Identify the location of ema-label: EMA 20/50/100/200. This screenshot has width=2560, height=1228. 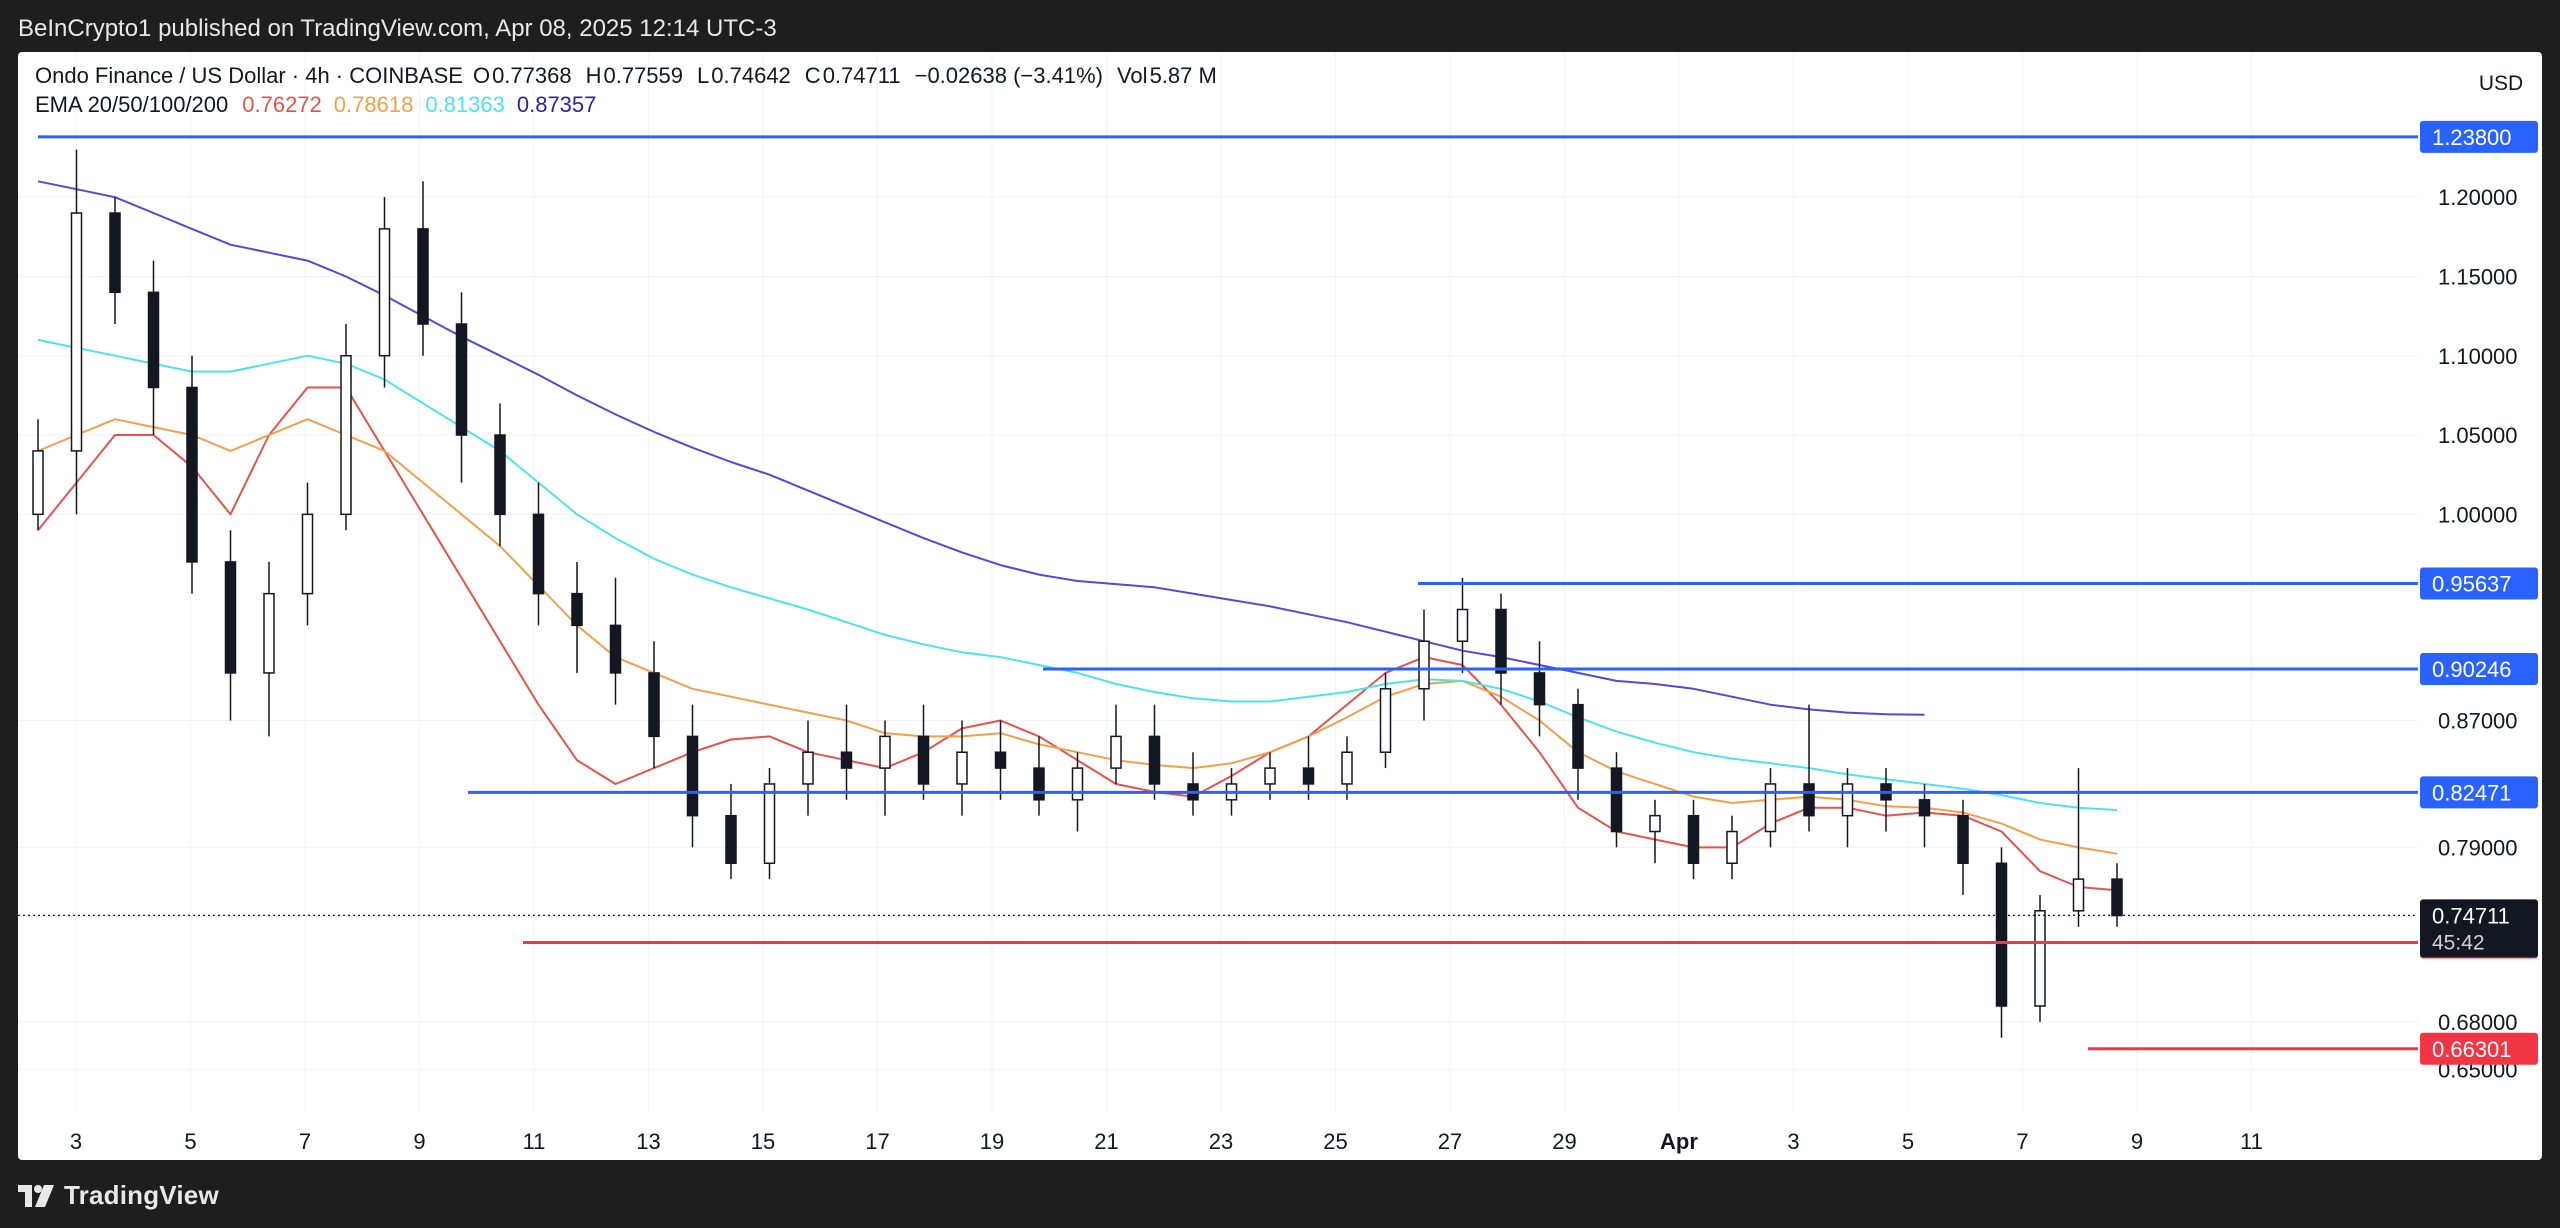
(132, 104).